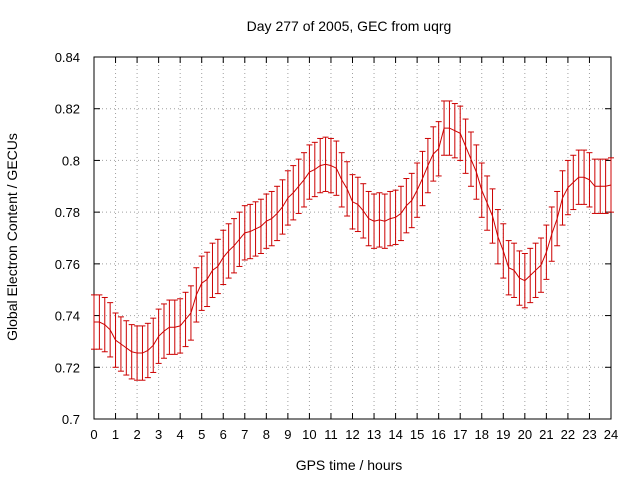 The image size is (640, 480). What do you see at coordinates (354, 434) in the screenshot?
I see `x-tick-labels: 0 1 2 3 4 5 6 7 8 9 10 11 12 13 14 15 16 17 18 19 20 21 22 23 24` at bounding box center [354, 434].